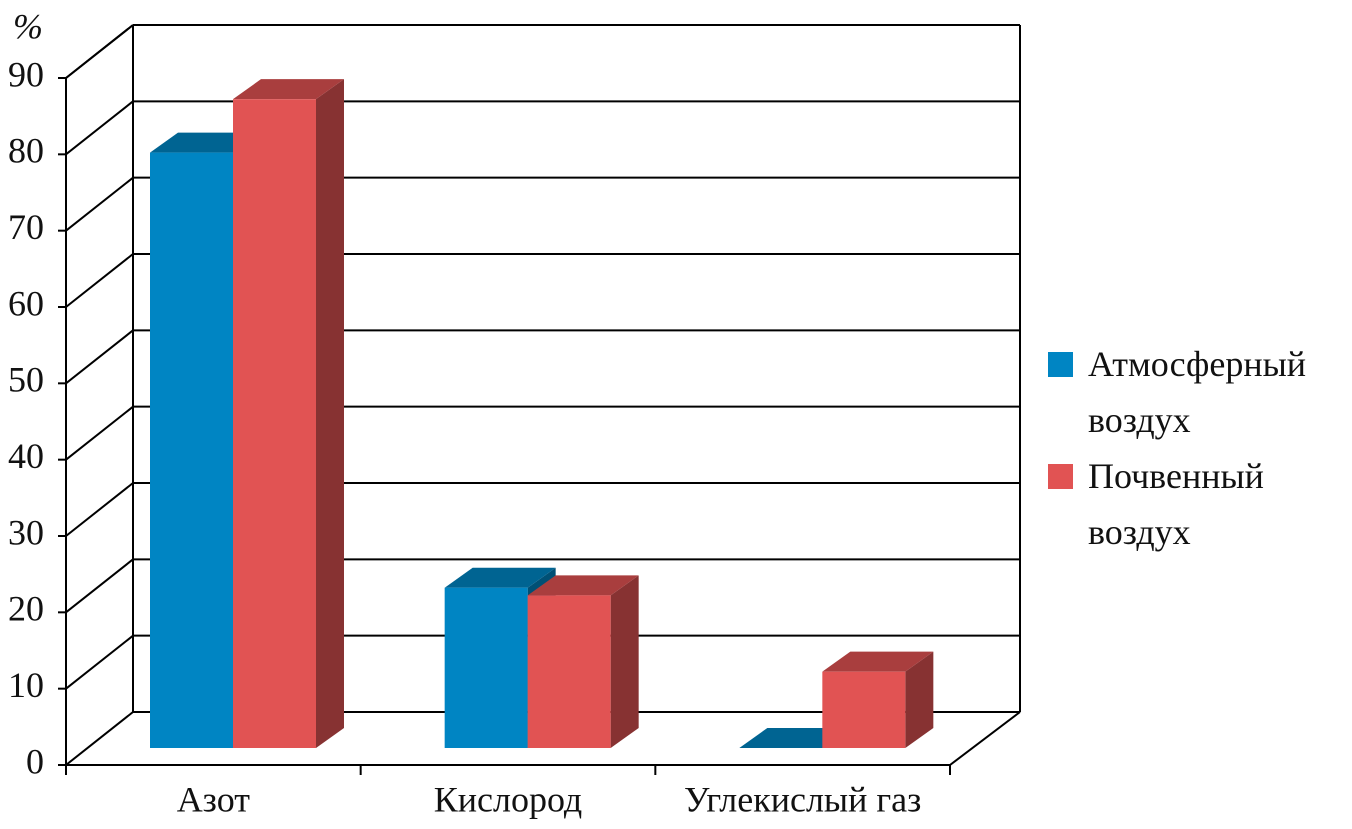 The width and height of the screenshot is (1352, 829). What do you see at coordinates (28, 26) in the screenshot?
I see `y-axis-label: %` at bounding box center [28, 26].